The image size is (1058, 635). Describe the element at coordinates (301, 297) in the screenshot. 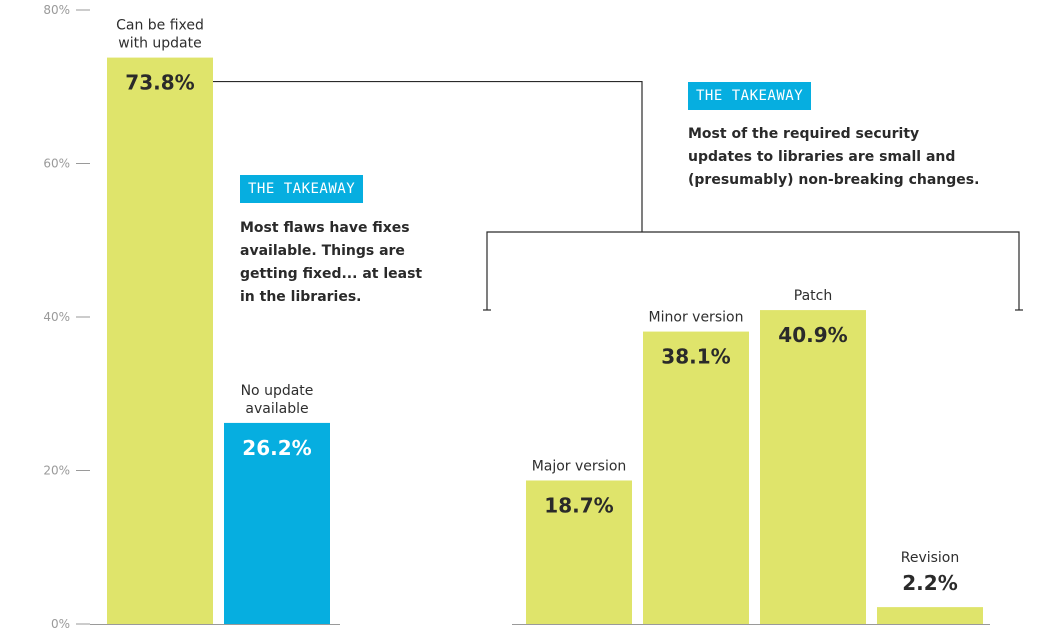

I see `takeaway-1-line: in the libraries.` at that location.